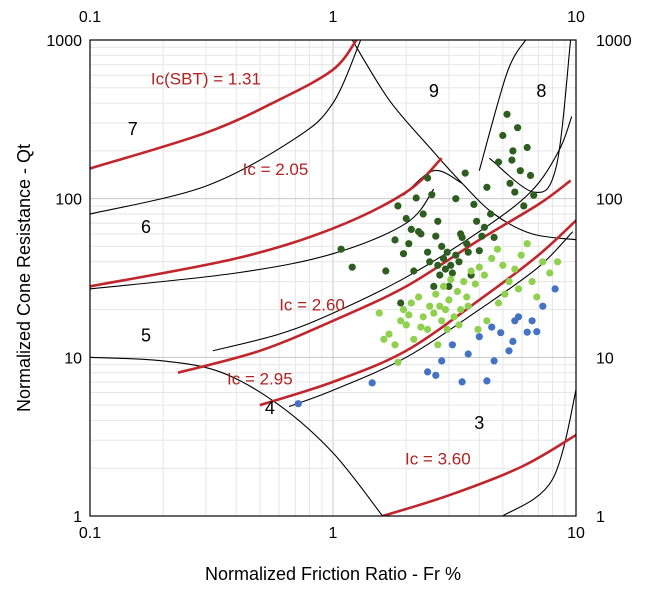 This screenshot has width=647, height=597. Describe the element at coordinates (77, 517) in the screenshot. I see `y-tick-left-1: 1` at that location.